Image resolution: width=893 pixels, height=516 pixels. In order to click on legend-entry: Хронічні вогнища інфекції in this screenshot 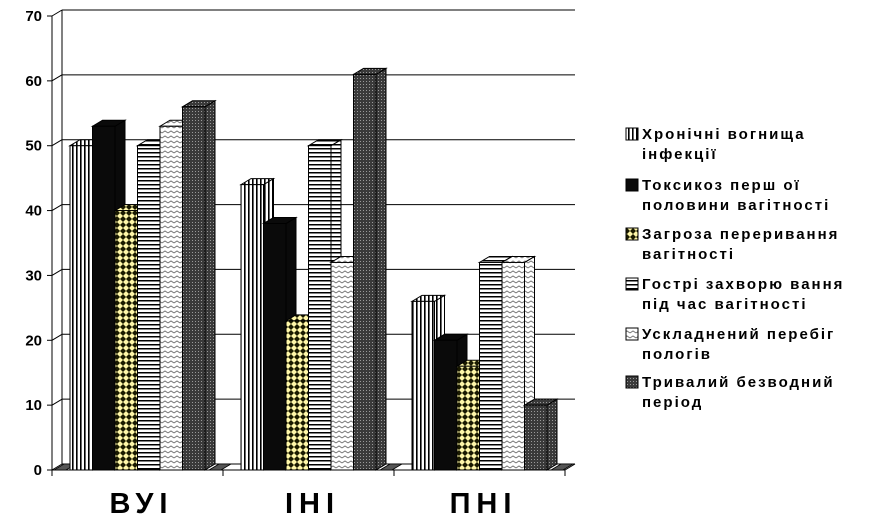, I will do `click(715, 144)`.